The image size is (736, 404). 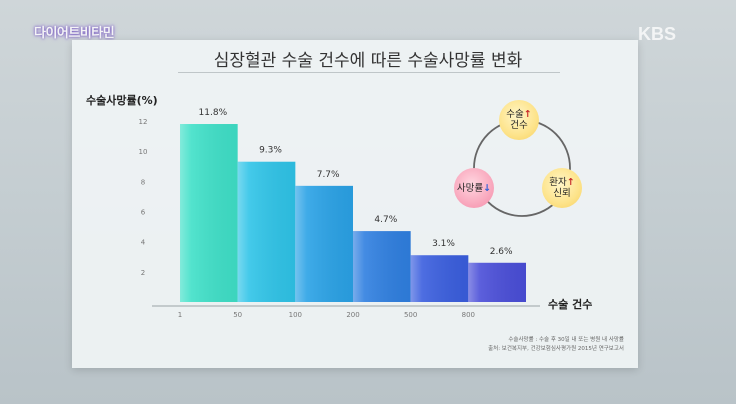 What do you see at coordinates (566, 340) in the screenshot?
I see `footnote-definition: 수술사망률 : 수술 후 30일 내 또는 병원 내 사망률` at bounding box center [566, 340].